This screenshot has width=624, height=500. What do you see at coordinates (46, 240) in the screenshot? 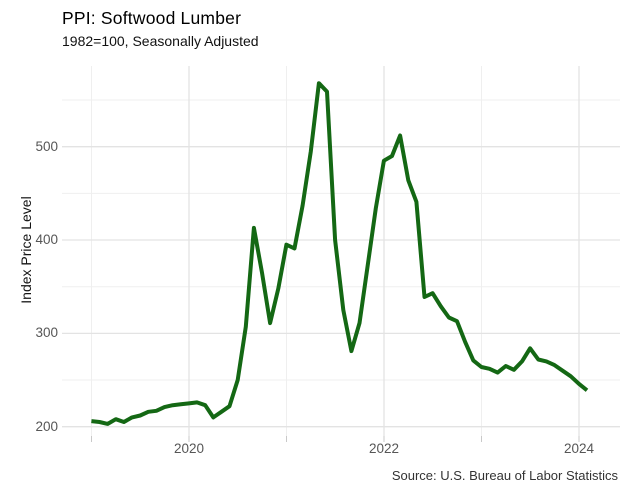
I see `y-tick-label: 400` at bounding box center [46, 240].